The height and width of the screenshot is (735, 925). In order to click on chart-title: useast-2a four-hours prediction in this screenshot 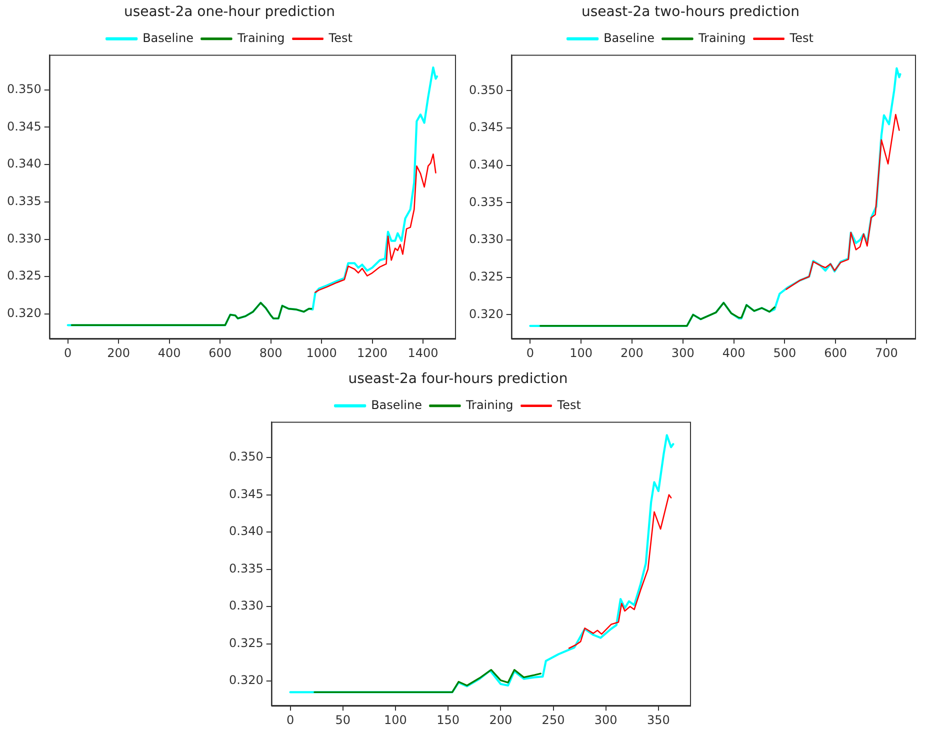, I will do `click(458, 379)`.